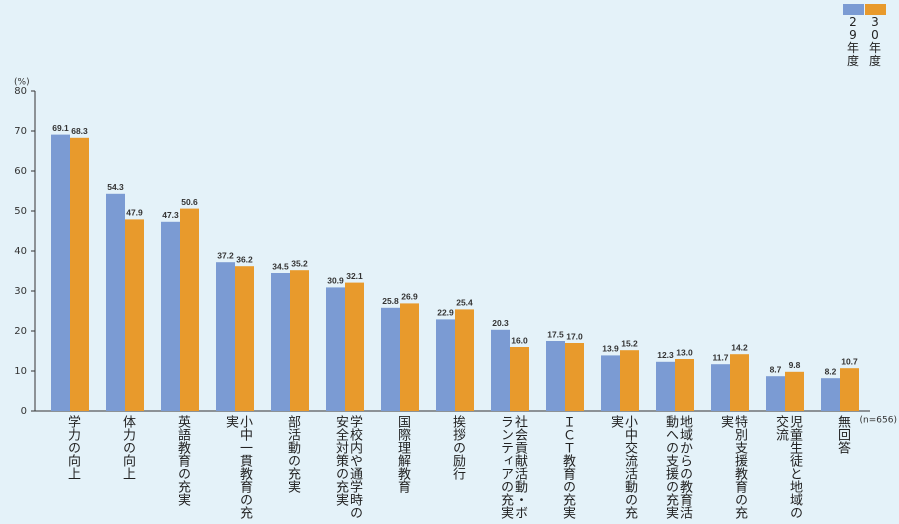 Image resolution: width=899 pixels, height=524 pixels. I want to click on y-tick-label: 0, so click(24, 411).